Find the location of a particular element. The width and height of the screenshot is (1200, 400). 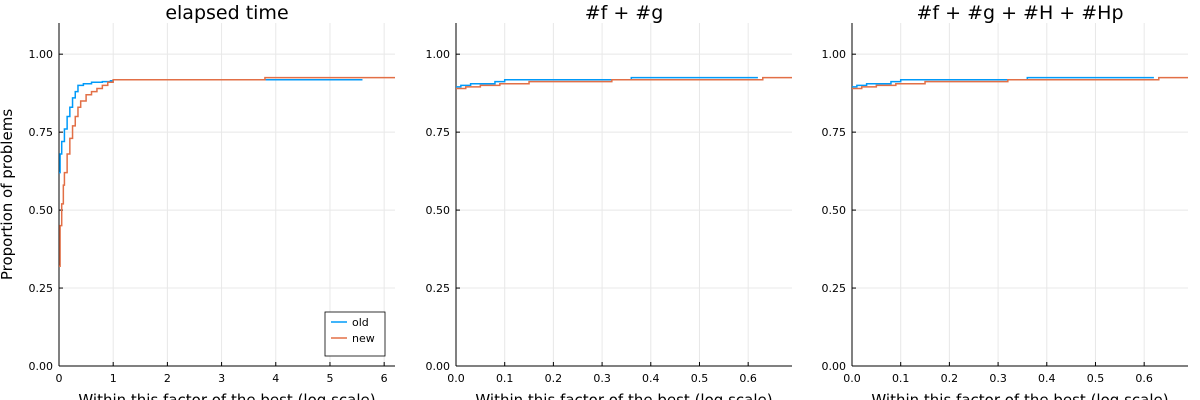

legend: old new is located at coordinates (355, 334).